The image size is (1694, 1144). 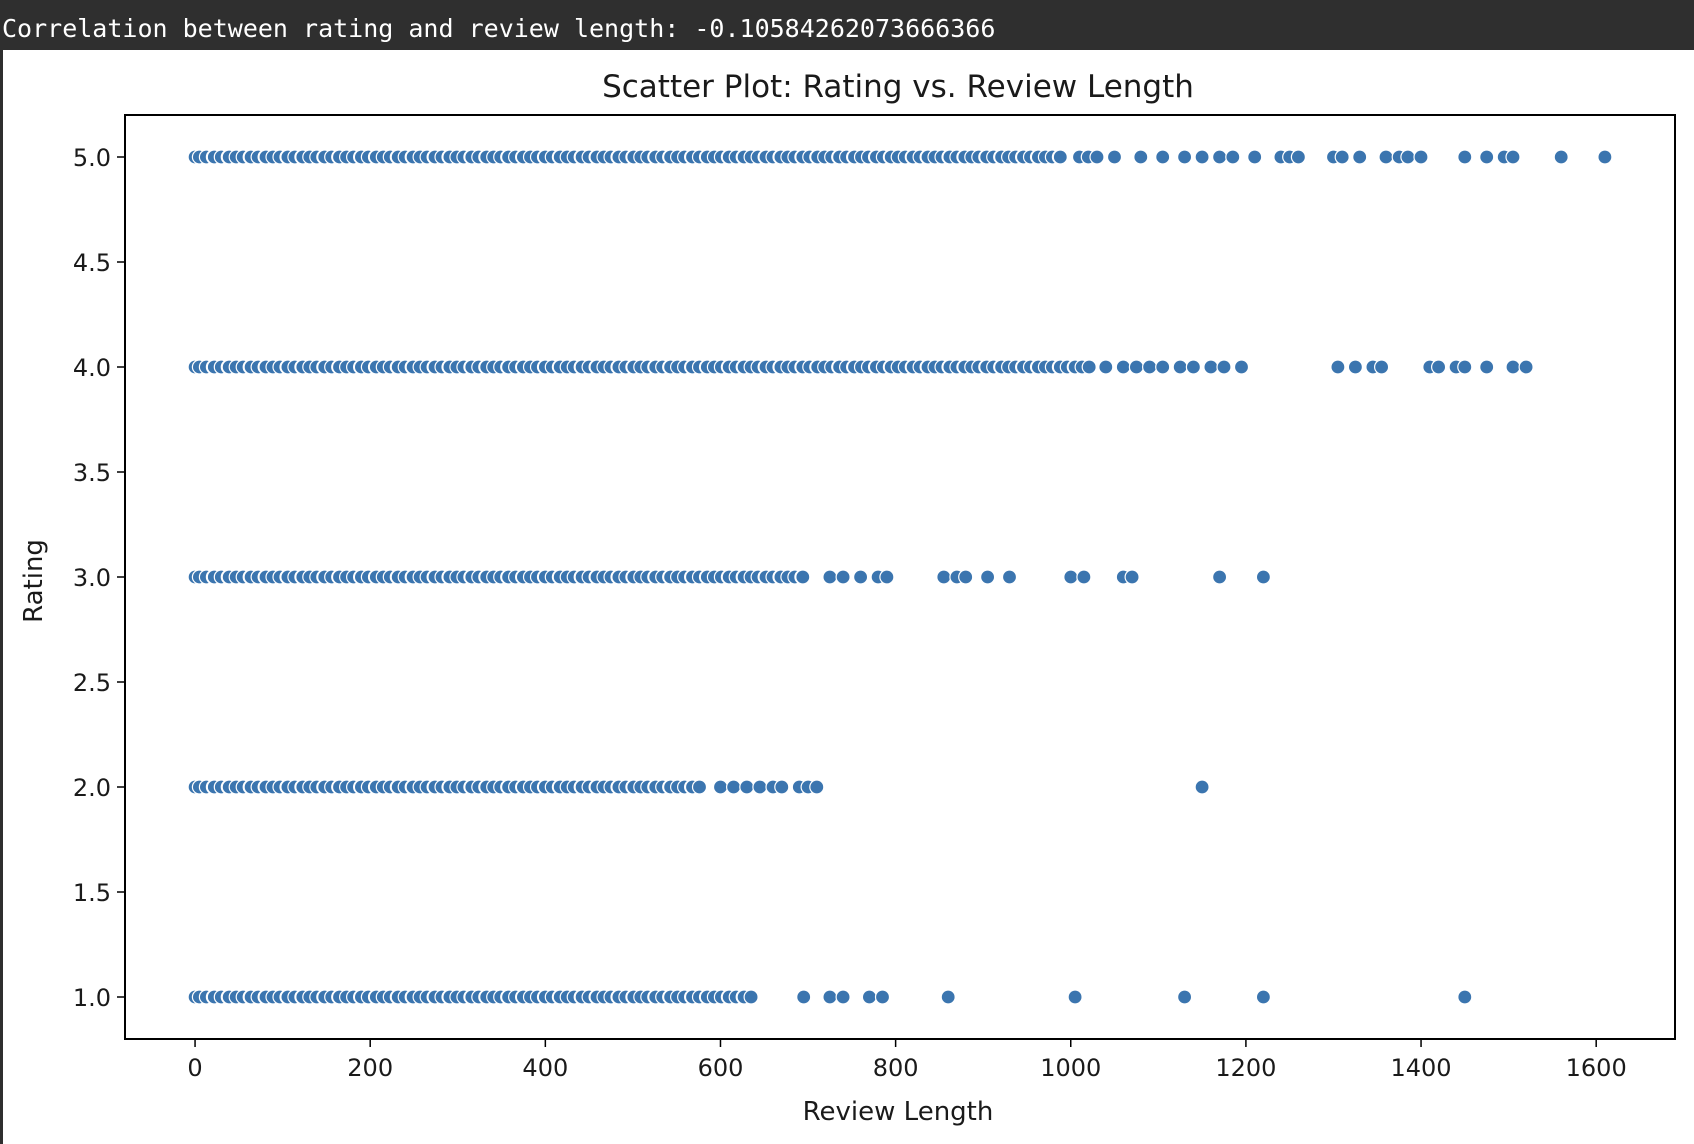 I want to click on y-tick-label: 3.5, so click(x=92, y=473).